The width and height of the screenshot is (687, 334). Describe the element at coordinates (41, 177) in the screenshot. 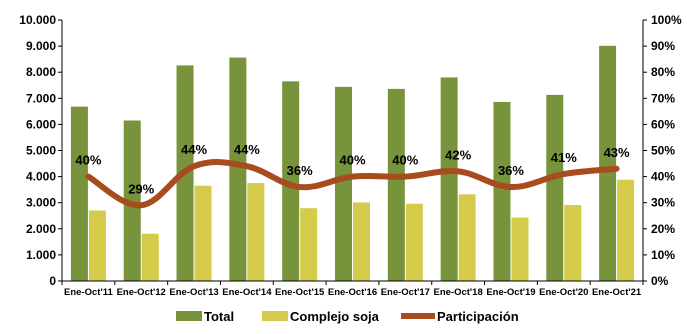

I see `y-tick-label-left: 4.000` at that location.